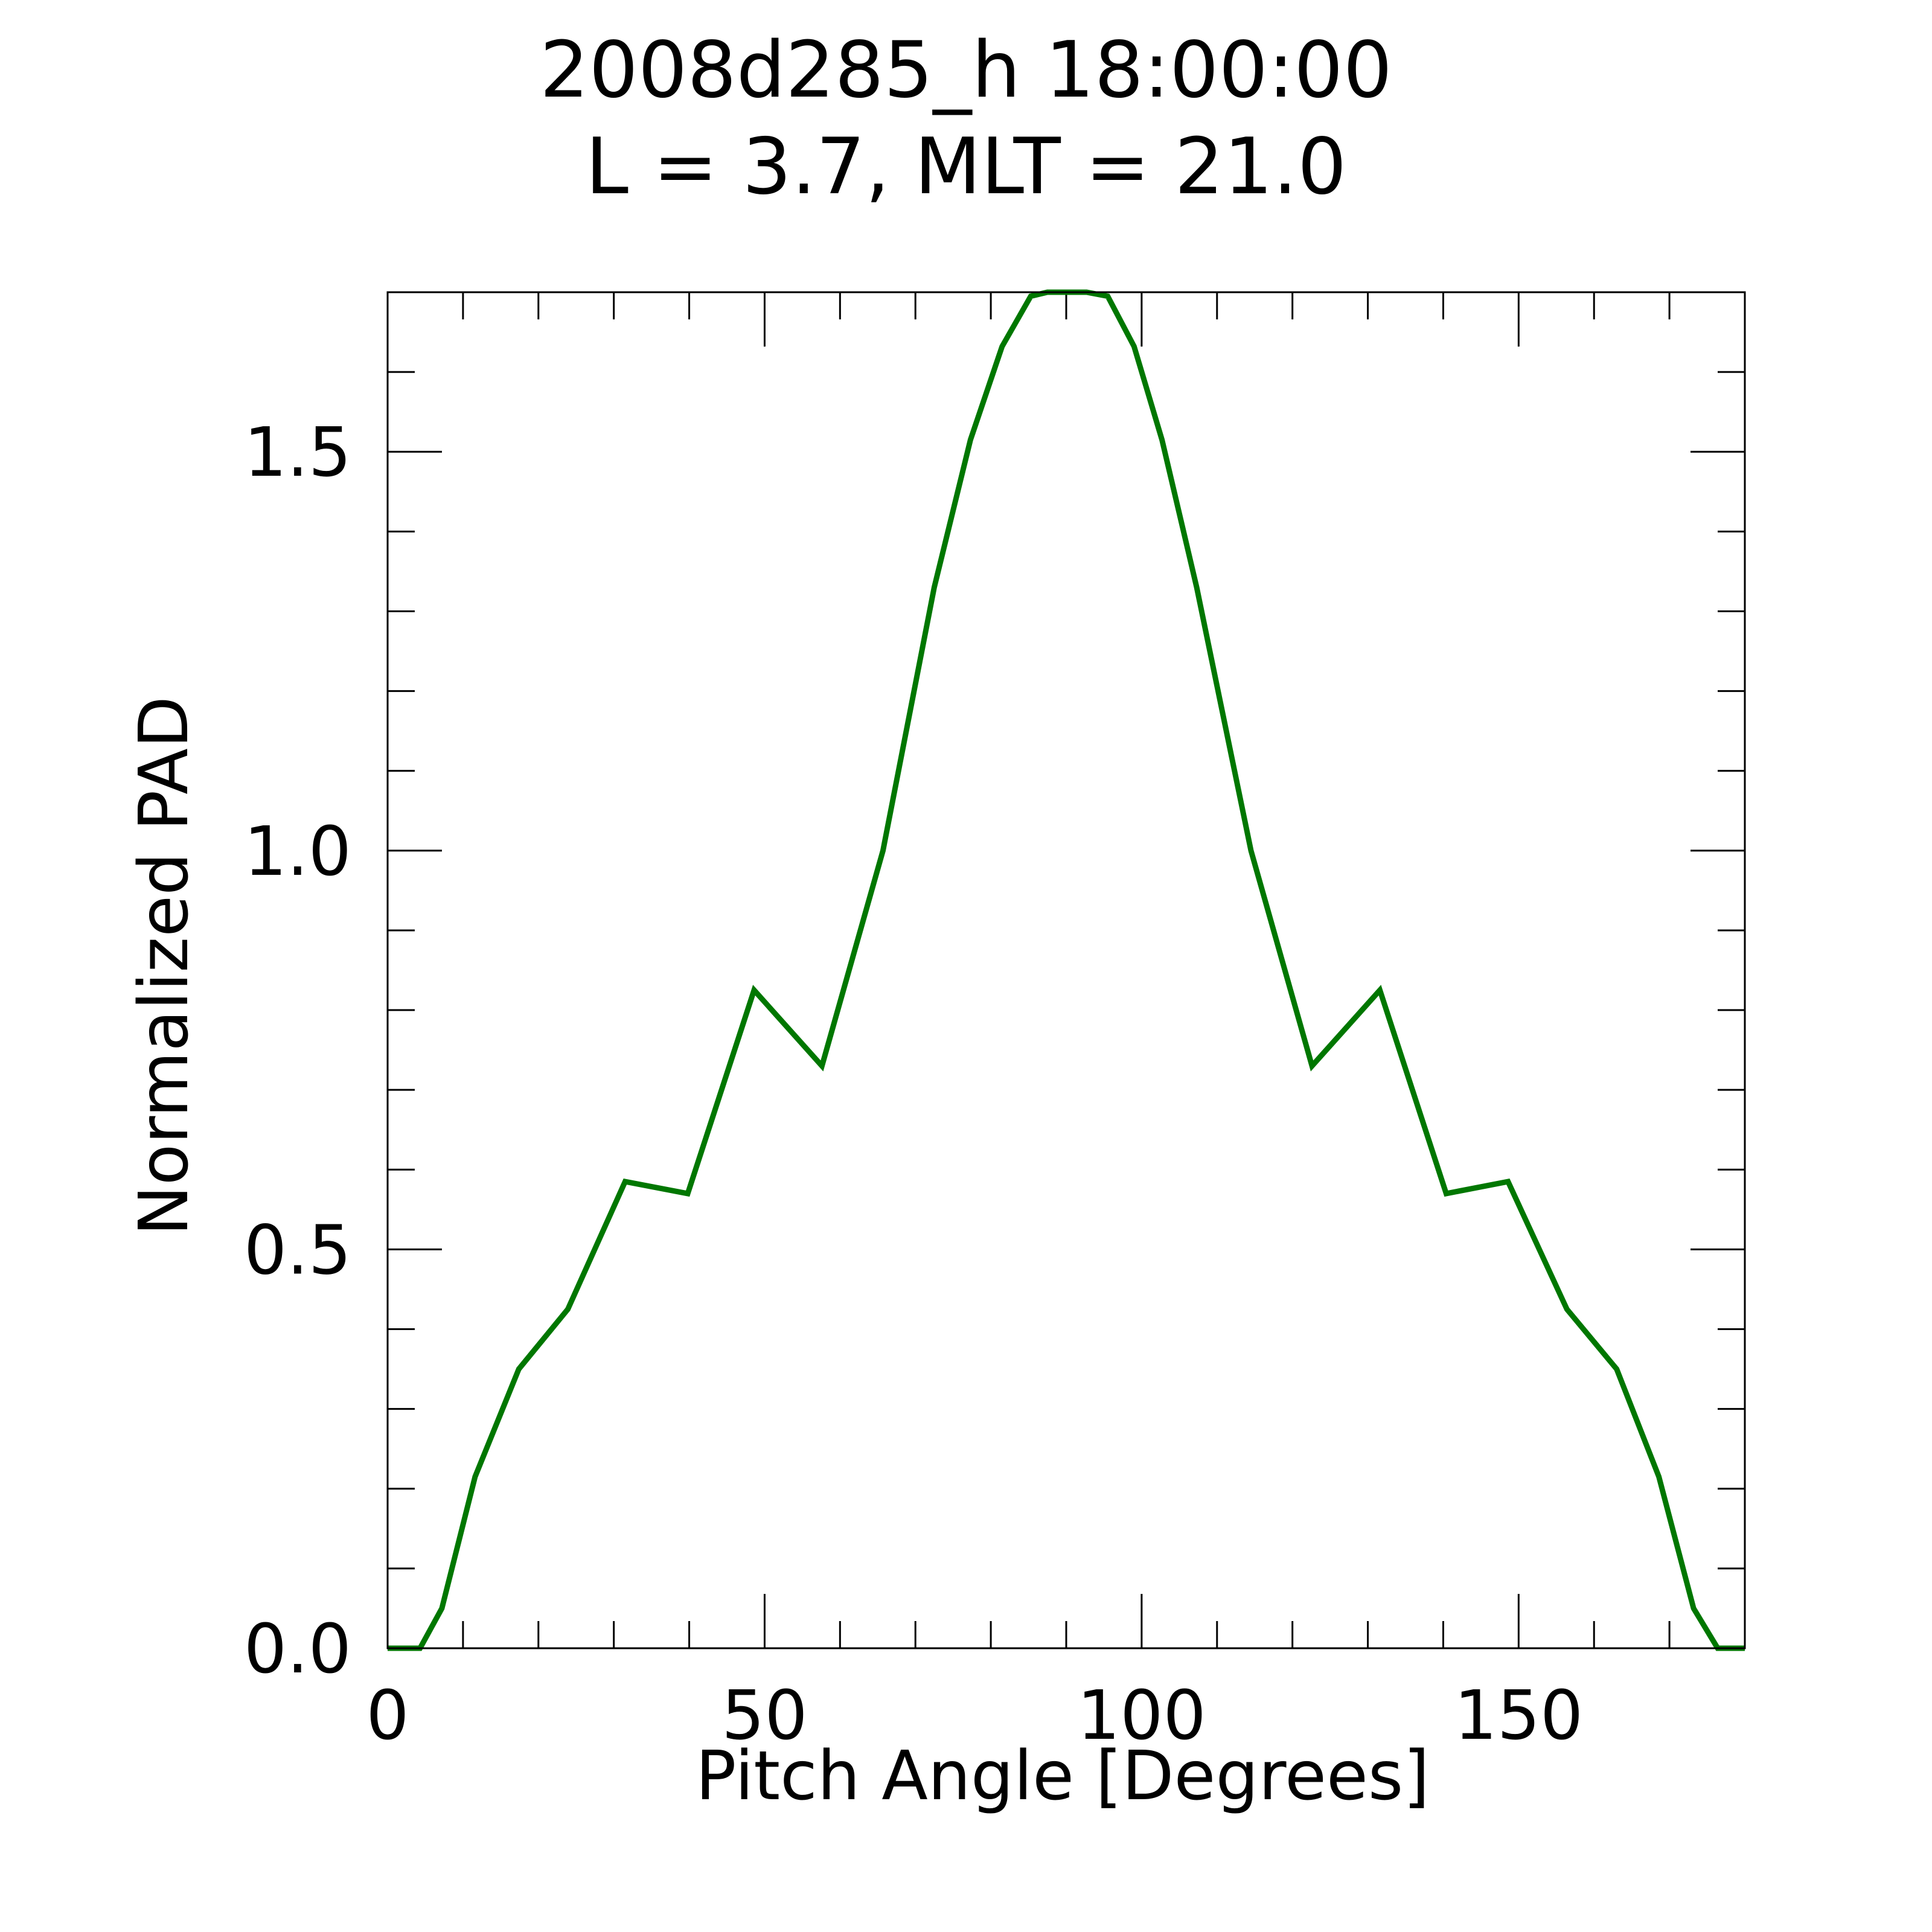 The image size is (1932, 1932). I want to click on y-tick-label: 0.0, so click(297, 1650).